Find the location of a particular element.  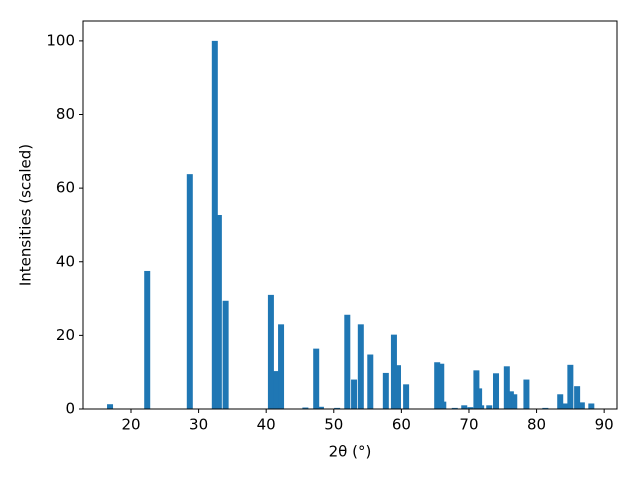

y-tick-label: 100 is located at coordinates (60, 40).